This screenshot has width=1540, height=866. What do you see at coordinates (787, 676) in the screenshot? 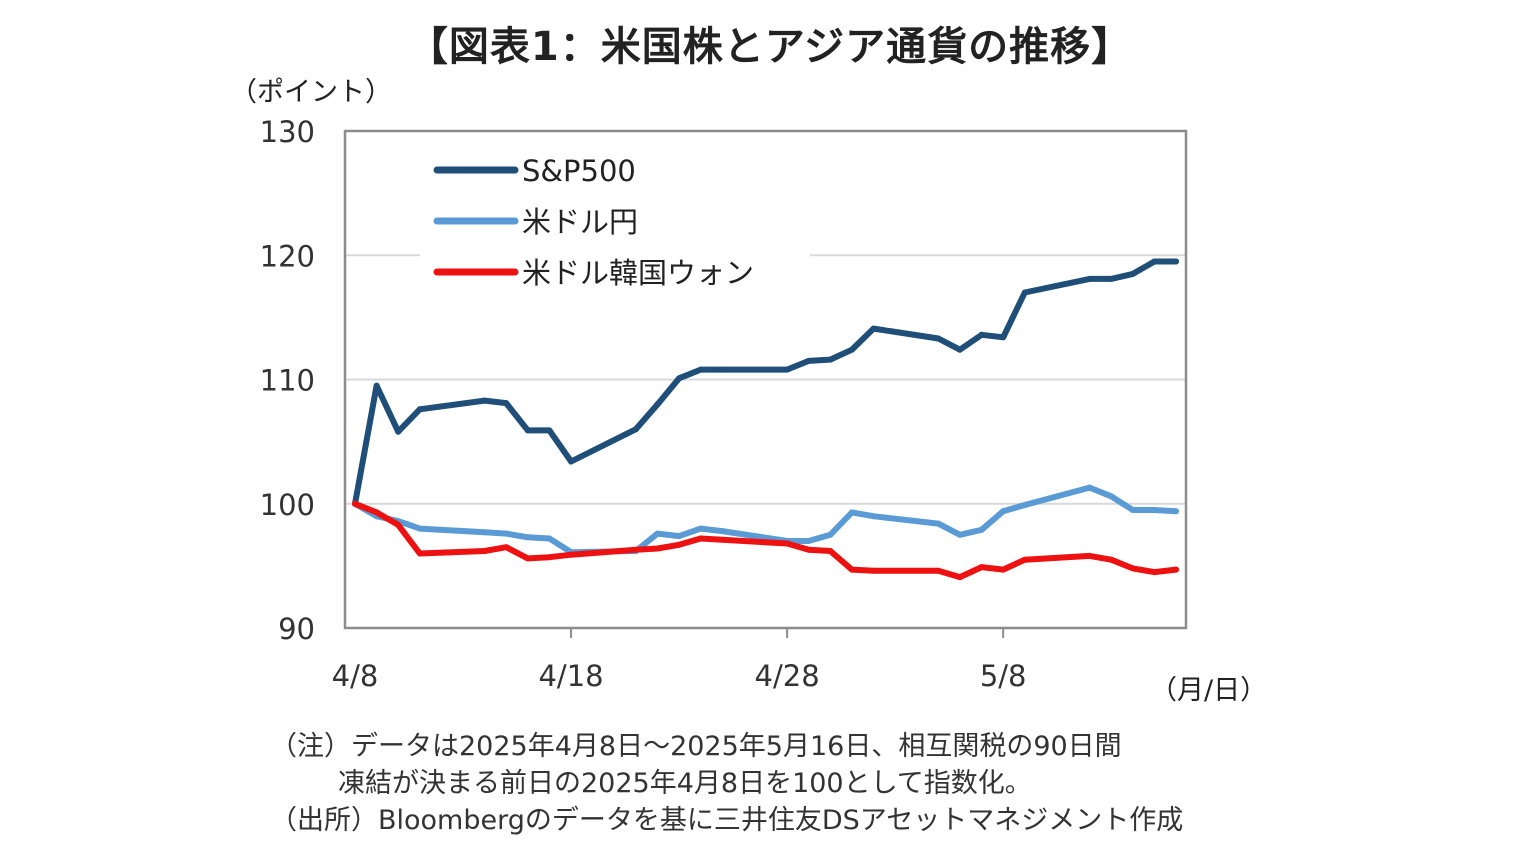
I see `x-tick-label-4/28: 4/28` at bounding box center [787, 676].